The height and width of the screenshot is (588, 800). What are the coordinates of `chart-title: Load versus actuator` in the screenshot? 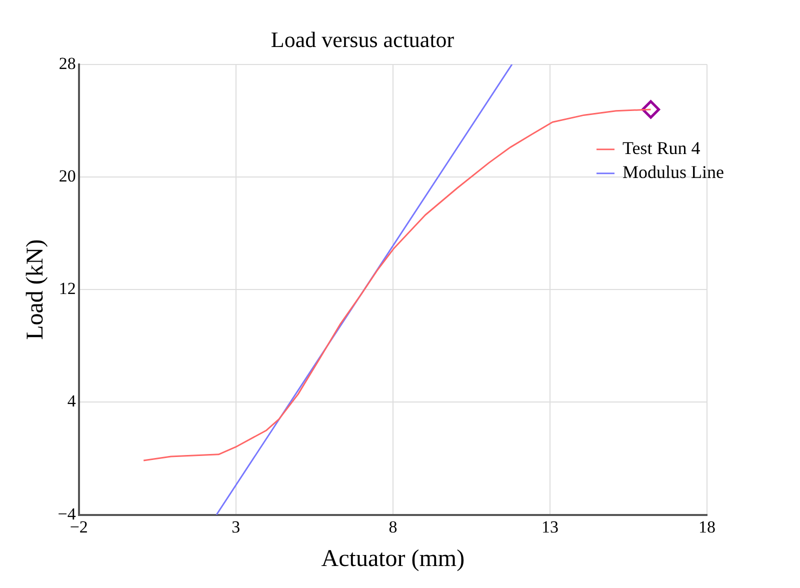 It's located at (362, 39).